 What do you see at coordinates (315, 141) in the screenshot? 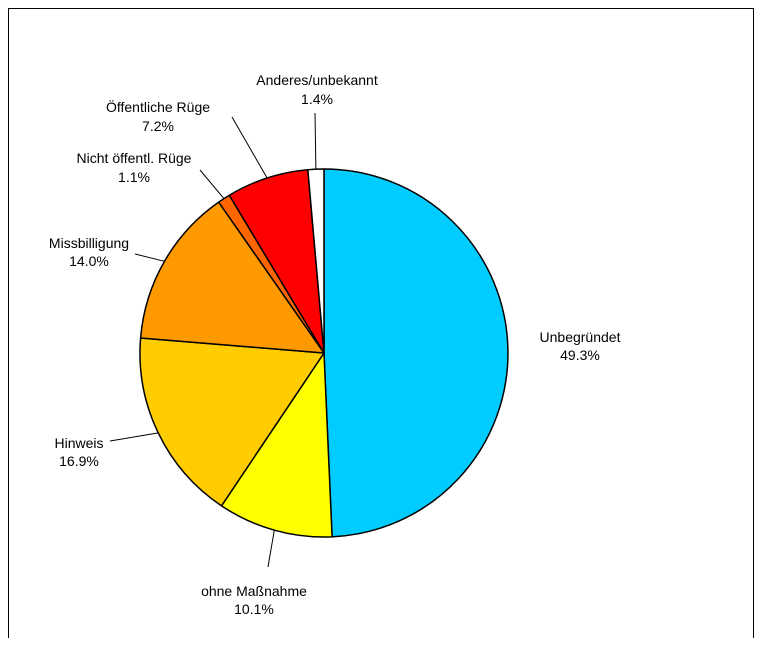
I see `leader-line-anderes-unbekannt` at bounding box center [315, 141].